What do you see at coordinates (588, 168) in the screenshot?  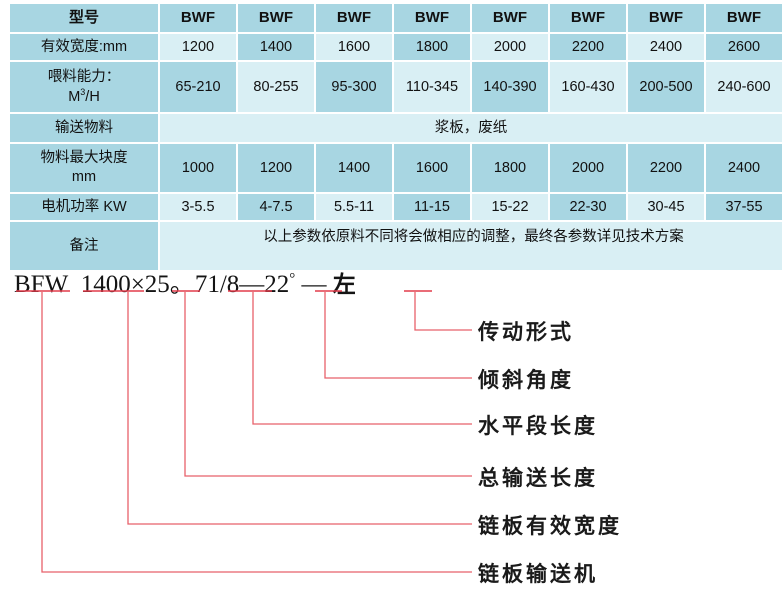 I see `cell-lump-6: 2000` at bounding box center [588, 168].